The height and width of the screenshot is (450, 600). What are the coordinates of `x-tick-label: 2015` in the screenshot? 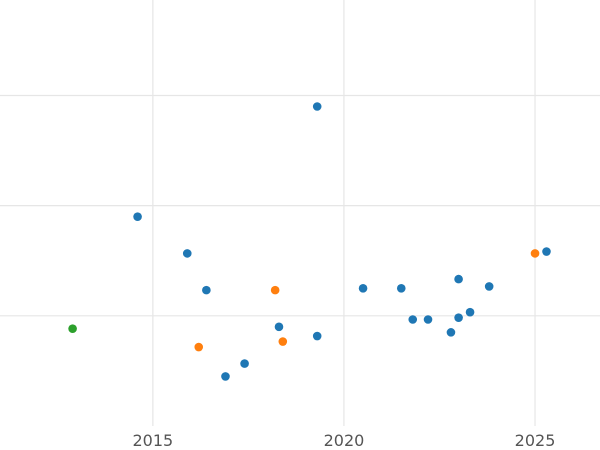 It's located at (153, 440).